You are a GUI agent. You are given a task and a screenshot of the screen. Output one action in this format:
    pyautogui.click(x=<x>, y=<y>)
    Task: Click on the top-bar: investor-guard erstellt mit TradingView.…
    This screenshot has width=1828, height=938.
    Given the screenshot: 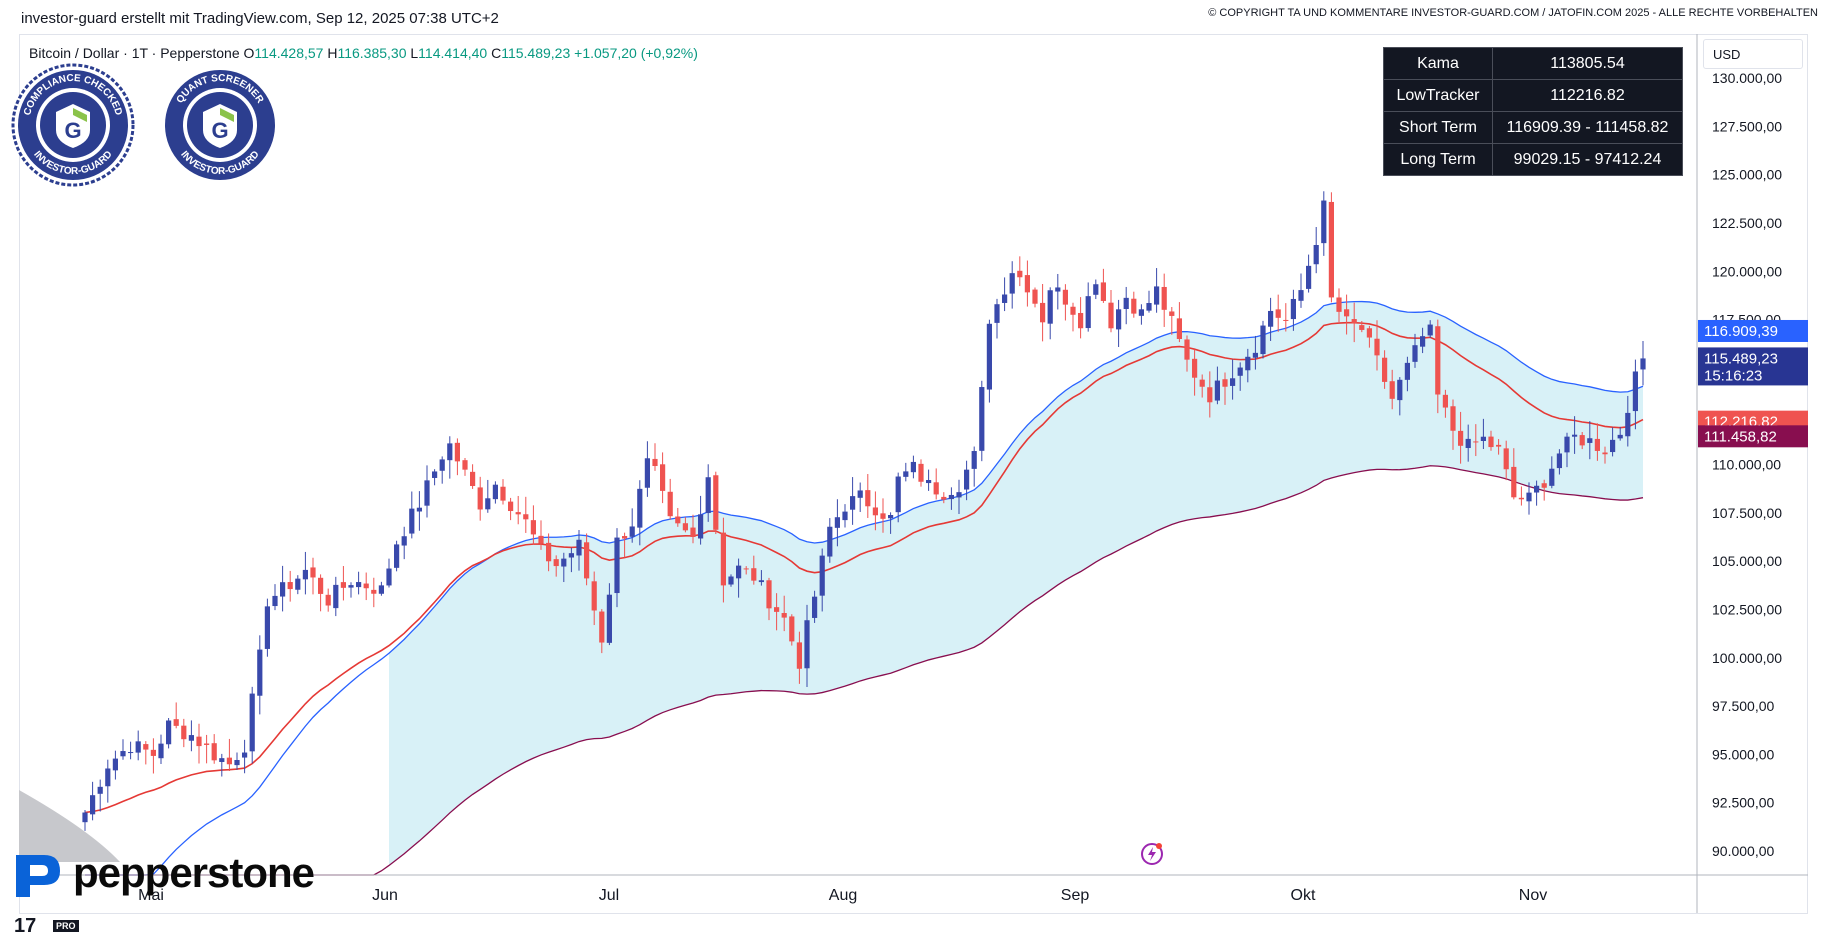 What is the action you would take?
    pyautogui.click(x=914, y=17)
    